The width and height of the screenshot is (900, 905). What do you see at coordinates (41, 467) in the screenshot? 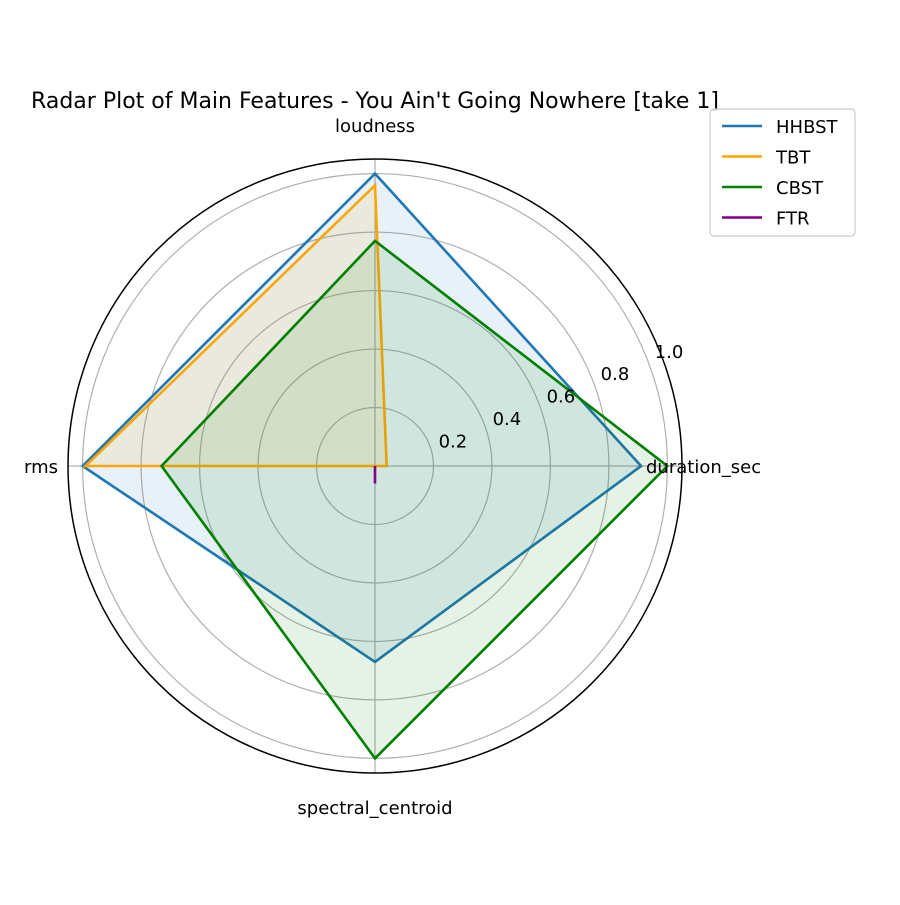
I see `axis-label-rms: rms` at bounding box center [41, 467].